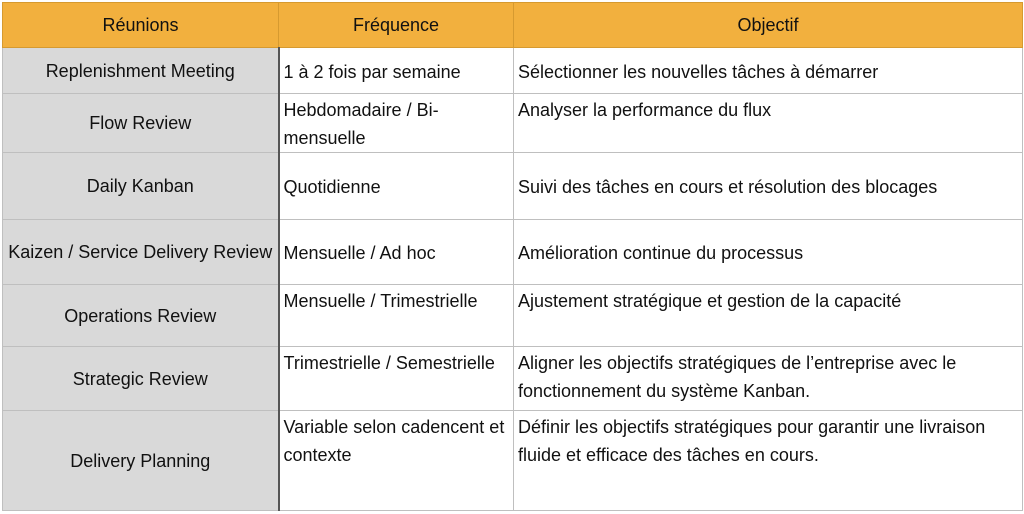 The height and width of the screenshot is (514, 1024). I want to click on meeting-name: Operations Review, so click(141, 315).